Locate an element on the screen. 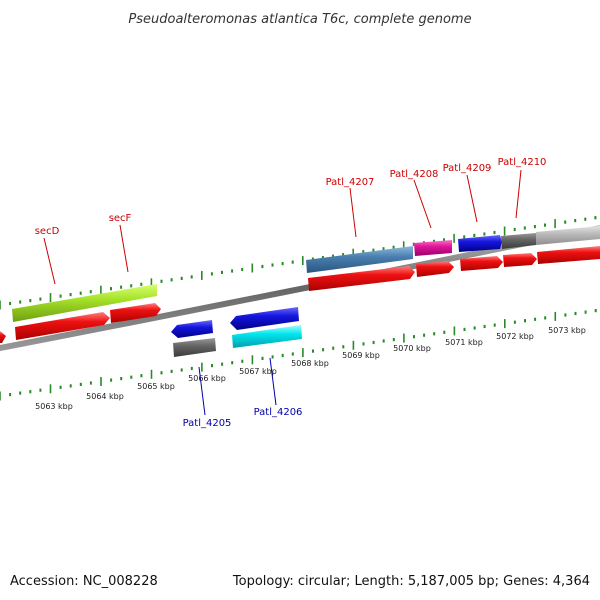 The image size is (600, 600). scale-label: 5065 kbp is located at coordinates (156, 386).